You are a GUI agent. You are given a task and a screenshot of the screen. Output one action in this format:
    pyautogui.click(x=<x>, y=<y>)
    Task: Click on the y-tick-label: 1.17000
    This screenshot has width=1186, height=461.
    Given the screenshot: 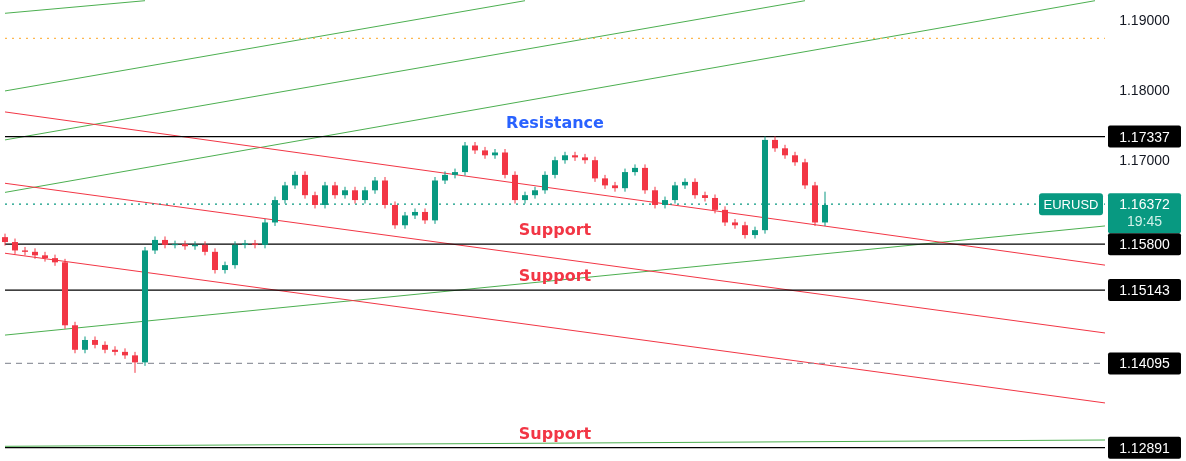 What is the action you would take?
    pyautogui.click(x=1145, y=160)
    